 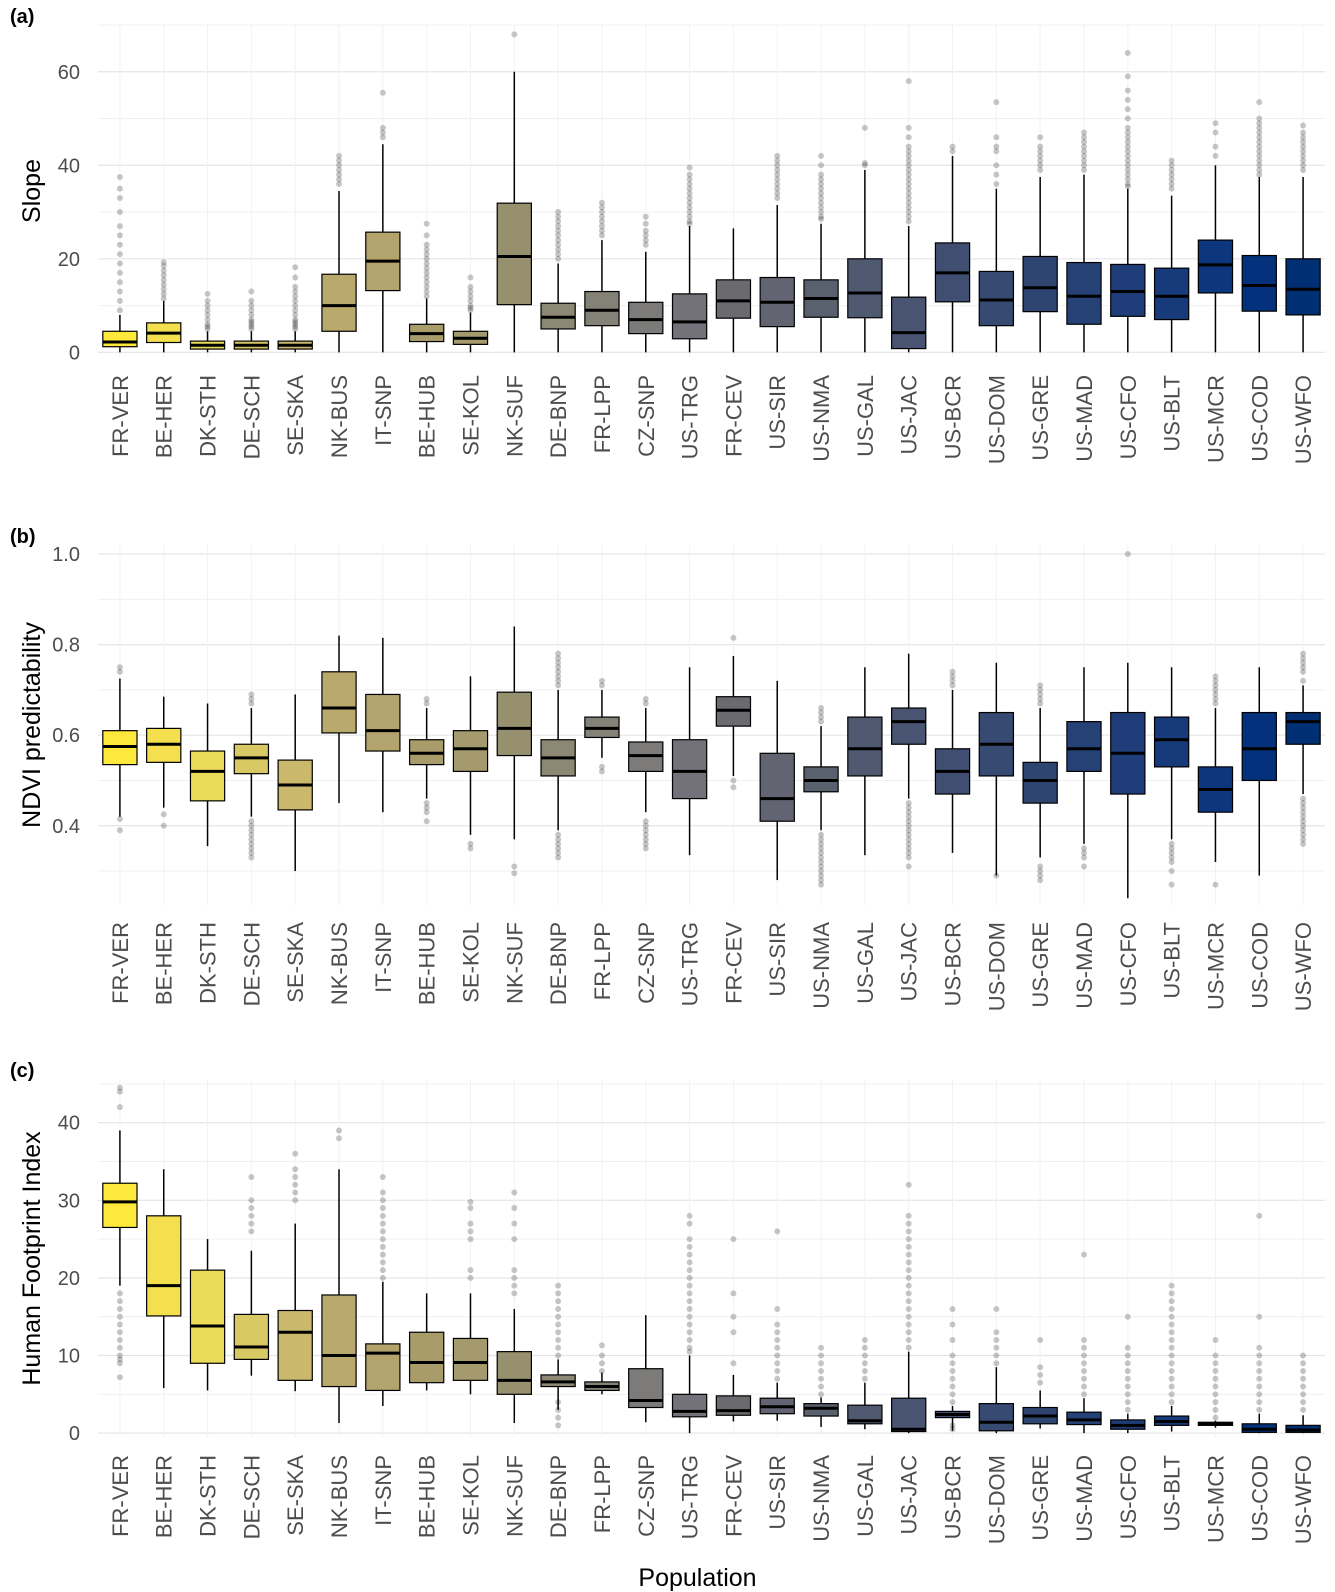 What do you see at coordinates (1215, 780) in the screenshot?
I see `box-US-MCR` at bounding box center [1215, 780].